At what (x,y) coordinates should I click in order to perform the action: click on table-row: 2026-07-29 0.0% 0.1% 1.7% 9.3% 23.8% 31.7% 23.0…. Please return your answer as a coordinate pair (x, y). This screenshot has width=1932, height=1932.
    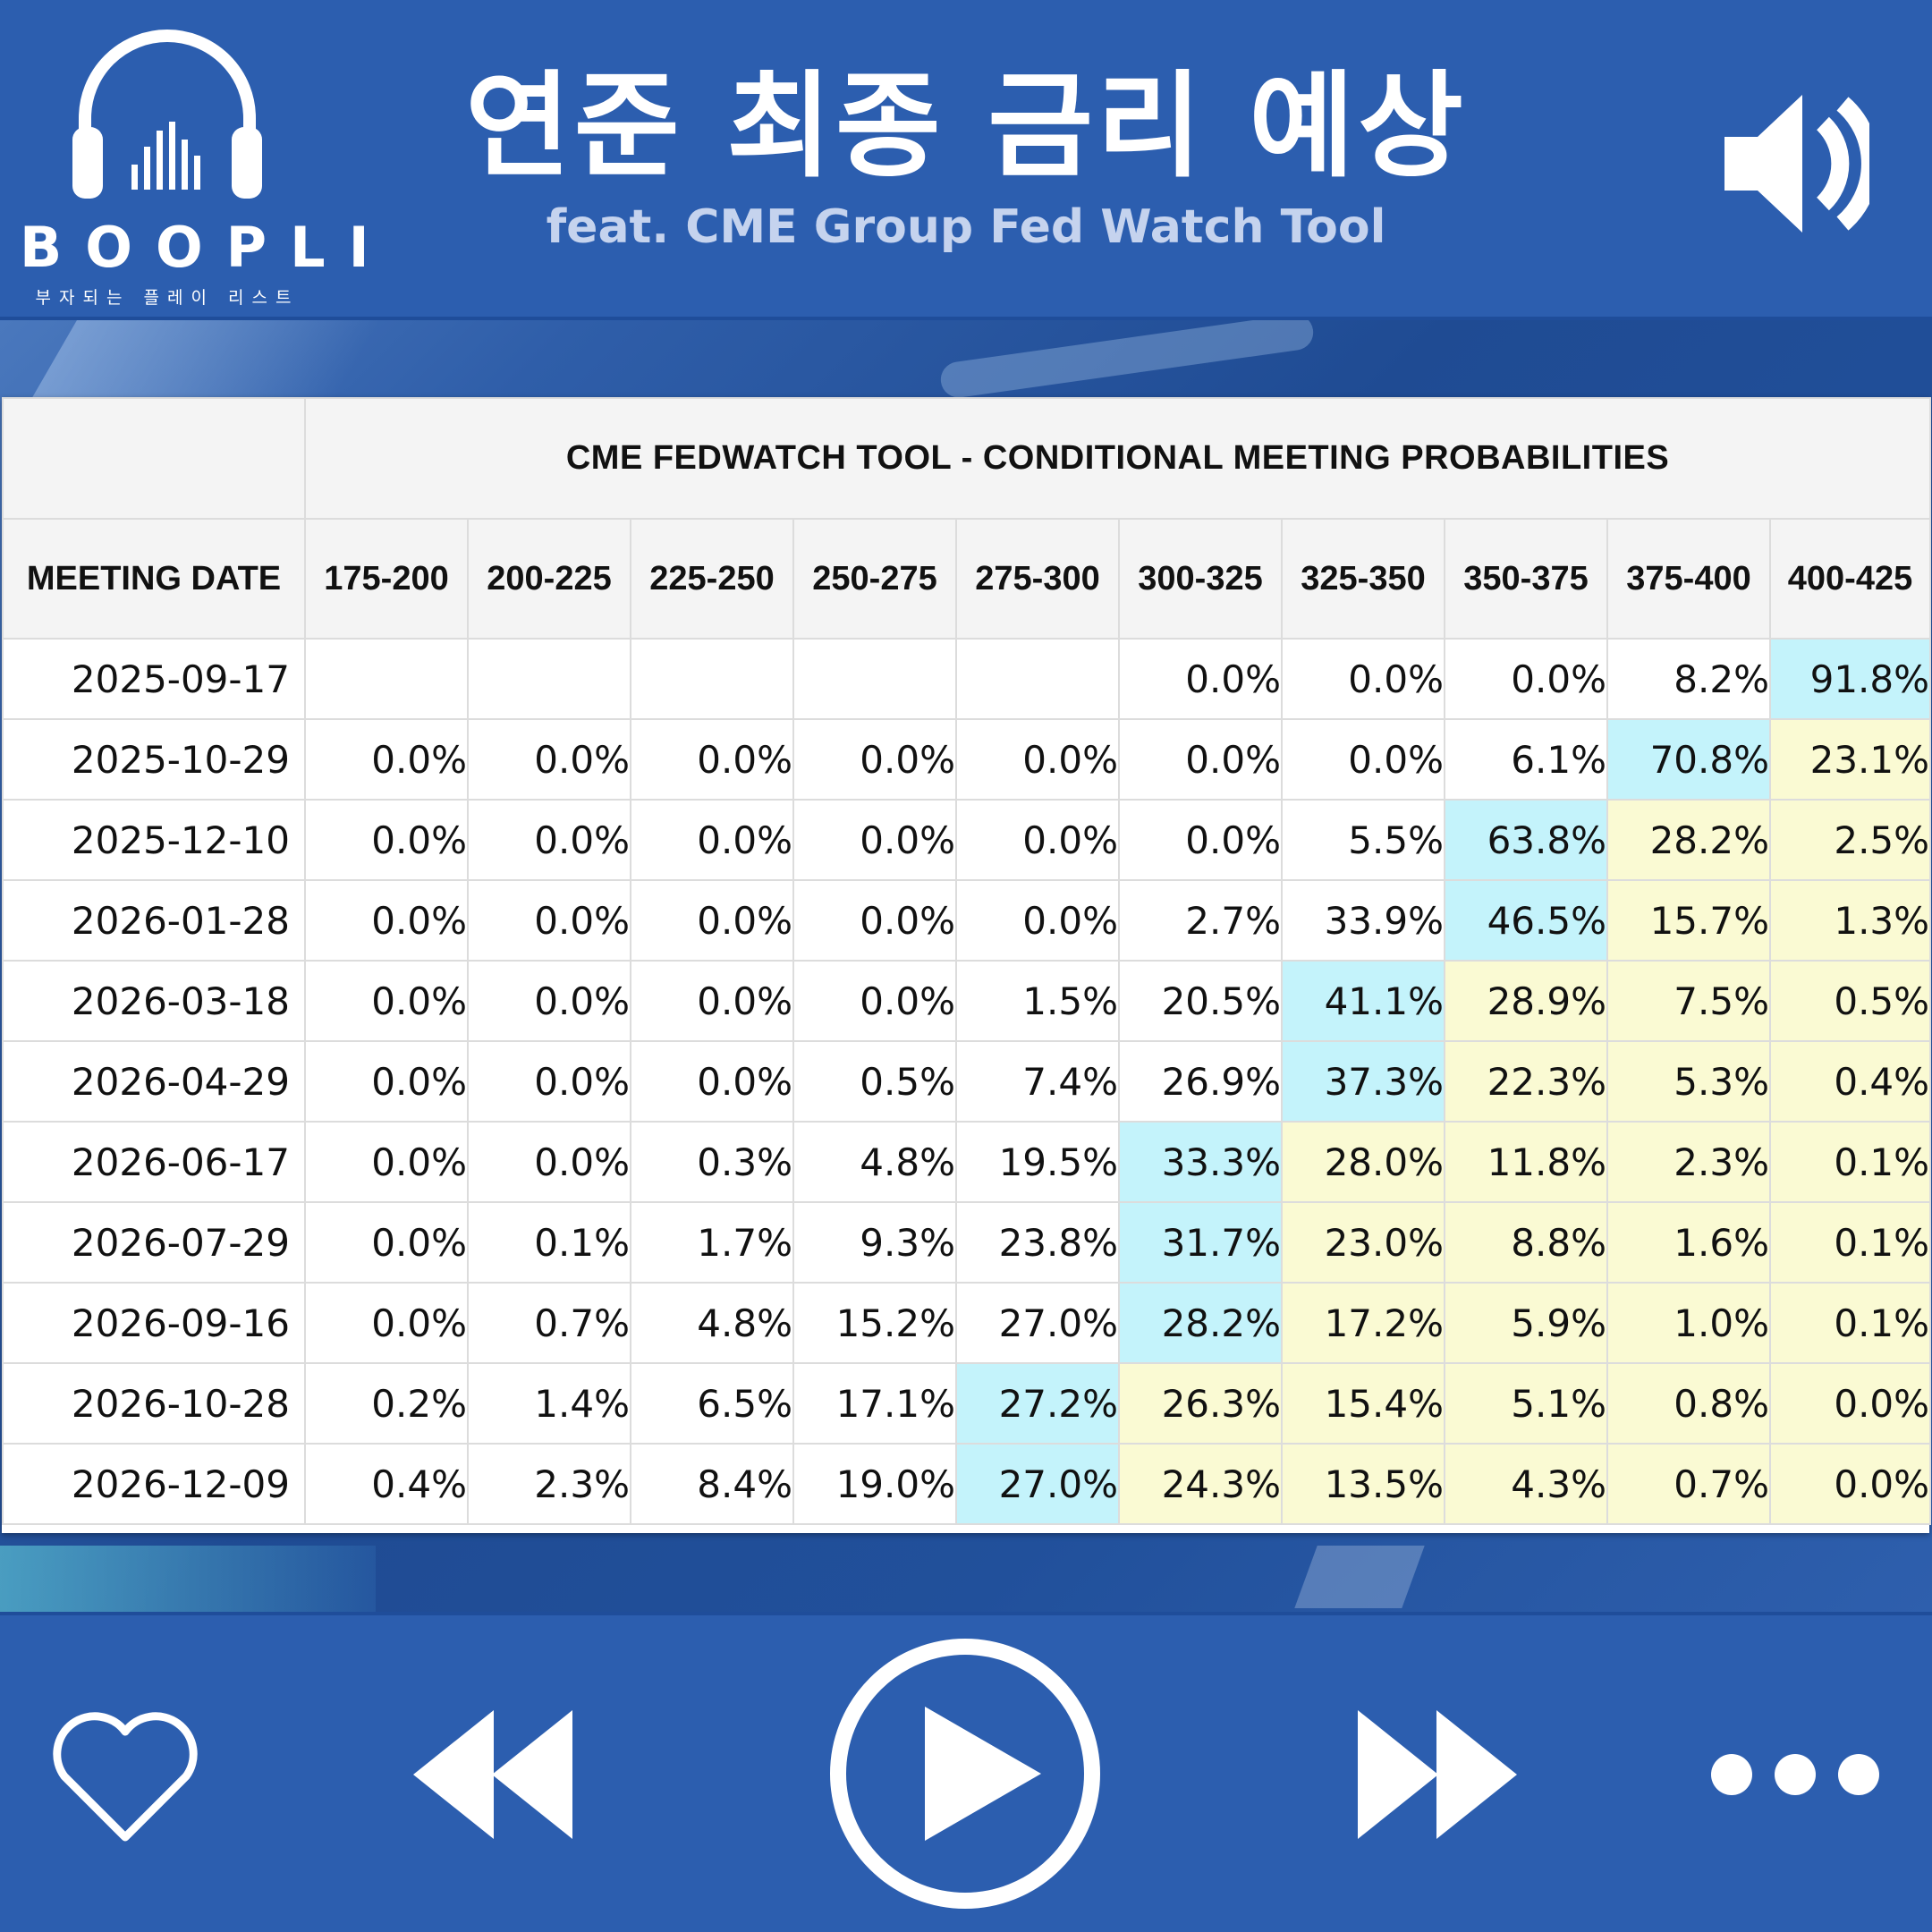
    Looking at the image, I should click on (967, 1242).